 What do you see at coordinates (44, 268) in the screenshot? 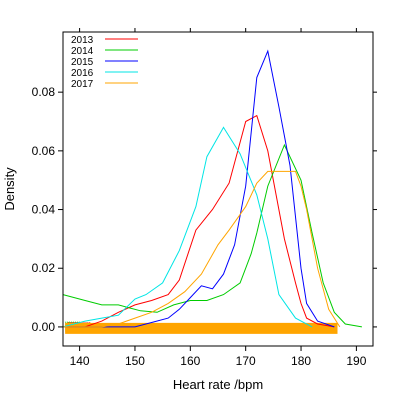
I see `y-tick-label: 0.02` at bounding box center [44, 268].